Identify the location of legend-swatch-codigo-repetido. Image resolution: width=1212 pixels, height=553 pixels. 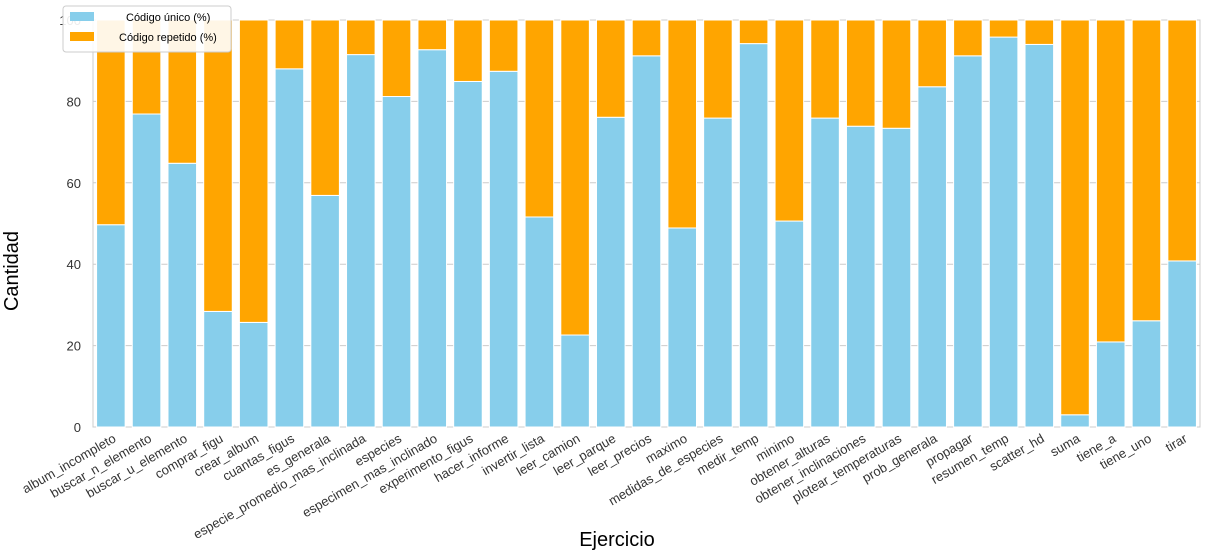
(82, 36).